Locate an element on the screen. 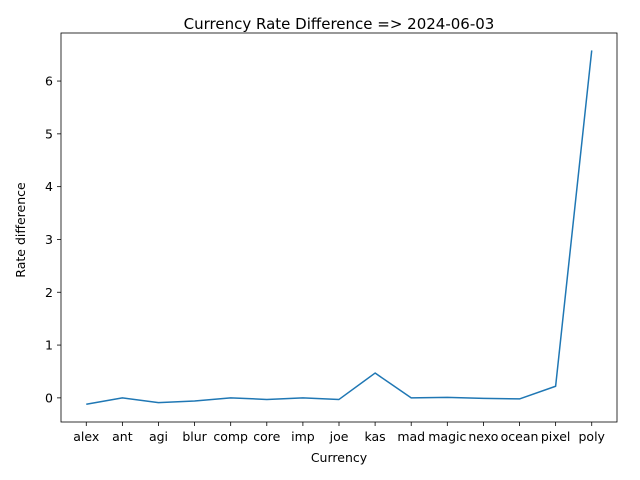 This screenshot has height=480, width=640. x-tick-label: core is located at coordinates (266, 436).